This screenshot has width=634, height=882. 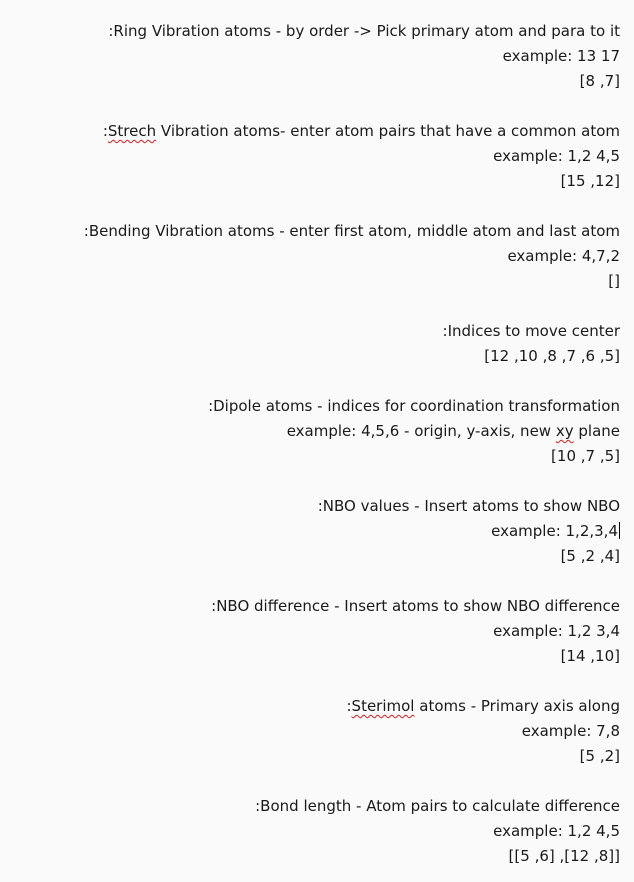 I want to click on nbo-difference-example: example: 1,2 3,4, so click(x=556, y=631).